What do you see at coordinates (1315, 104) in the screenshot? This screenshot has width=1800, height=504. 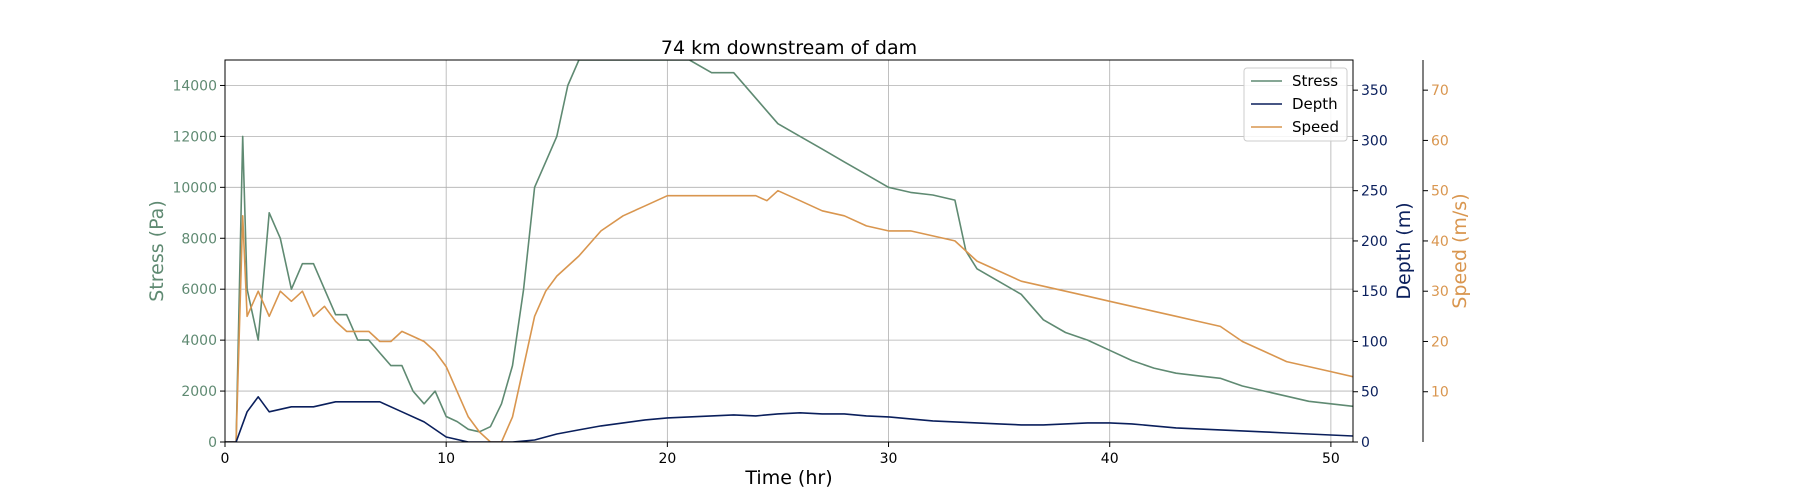 I see `legend-label-depth: Depth` at bounding box center [1315, 104].